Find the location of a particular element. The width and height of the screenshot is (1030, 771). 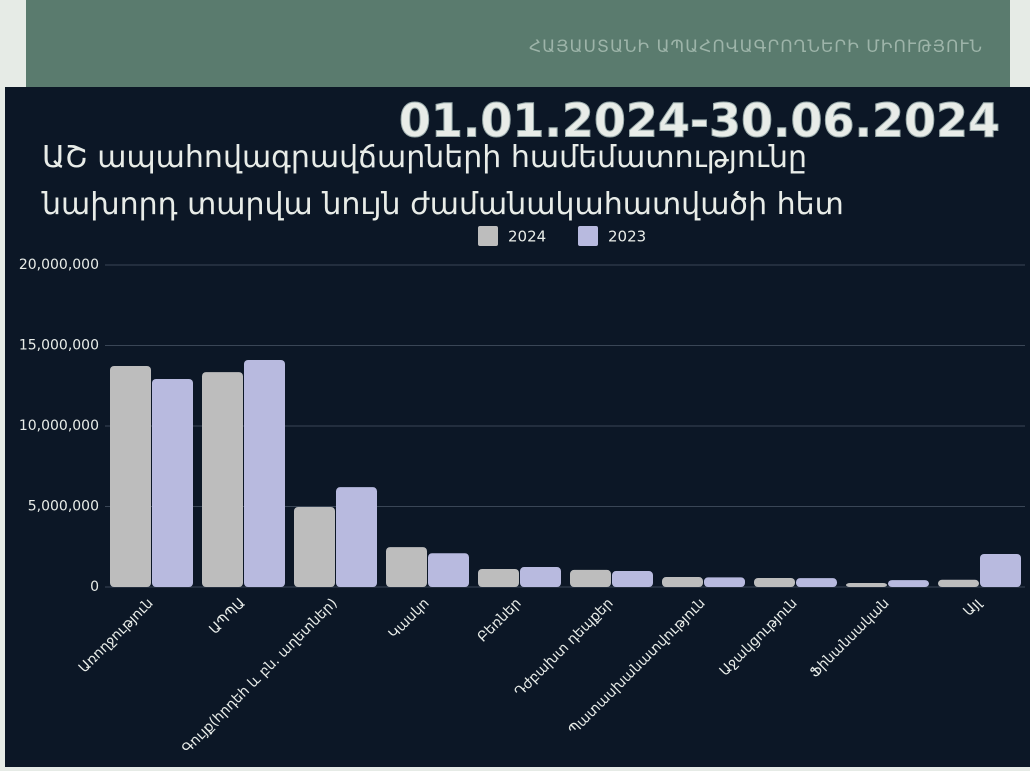

period: 01.01.2024-30.06.2024 is located at coordinates (699, 121).